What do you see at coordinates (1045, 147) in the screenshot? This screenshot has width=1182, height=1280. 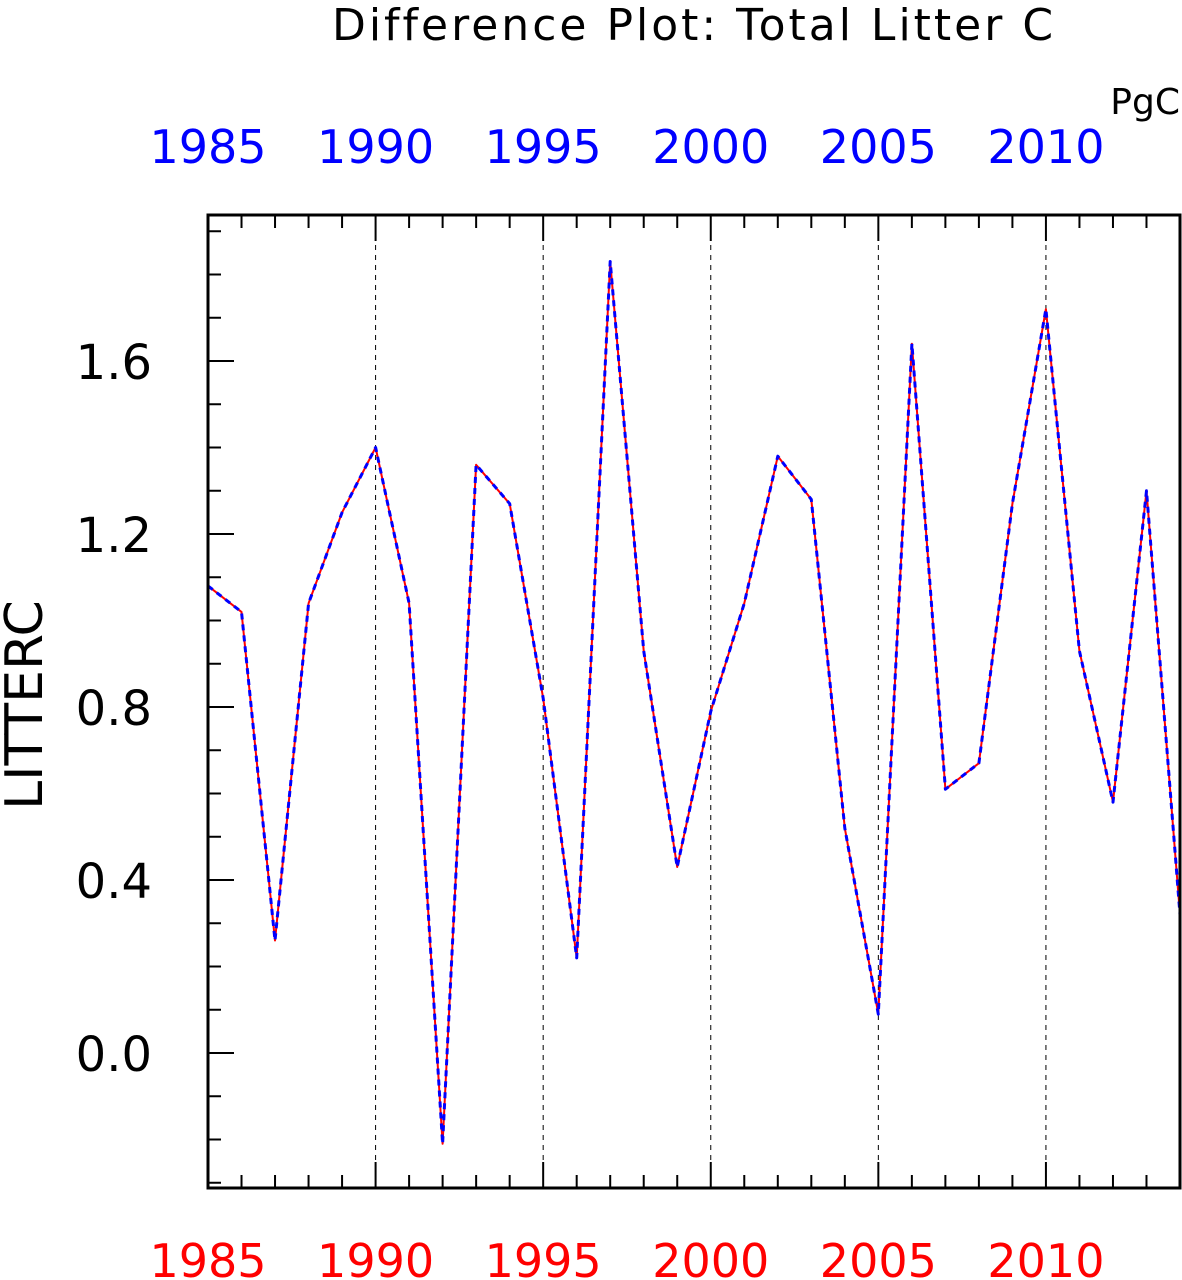 I see `x-tick-label-top: 2010` at bounding box center [1045, 147].